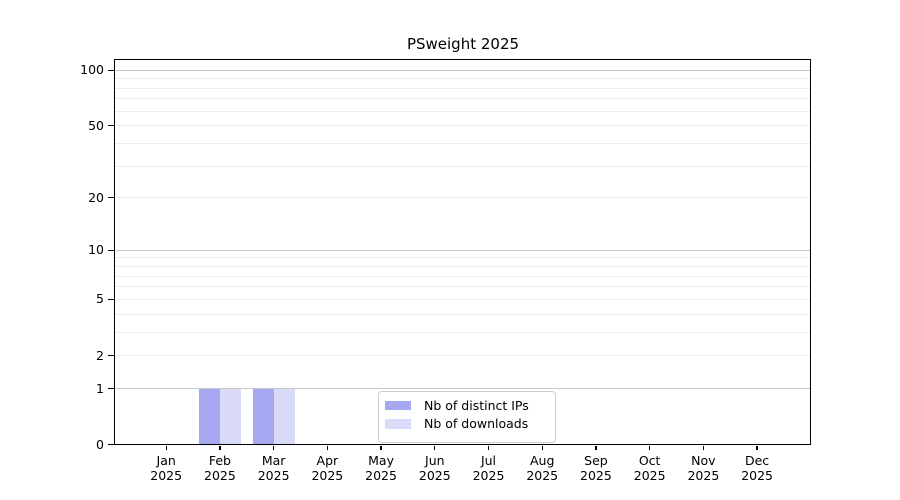  Describe the element at coordinates (284, 416) in the screenshot. I see `bar-mar-nb-of-downloads` at that location.